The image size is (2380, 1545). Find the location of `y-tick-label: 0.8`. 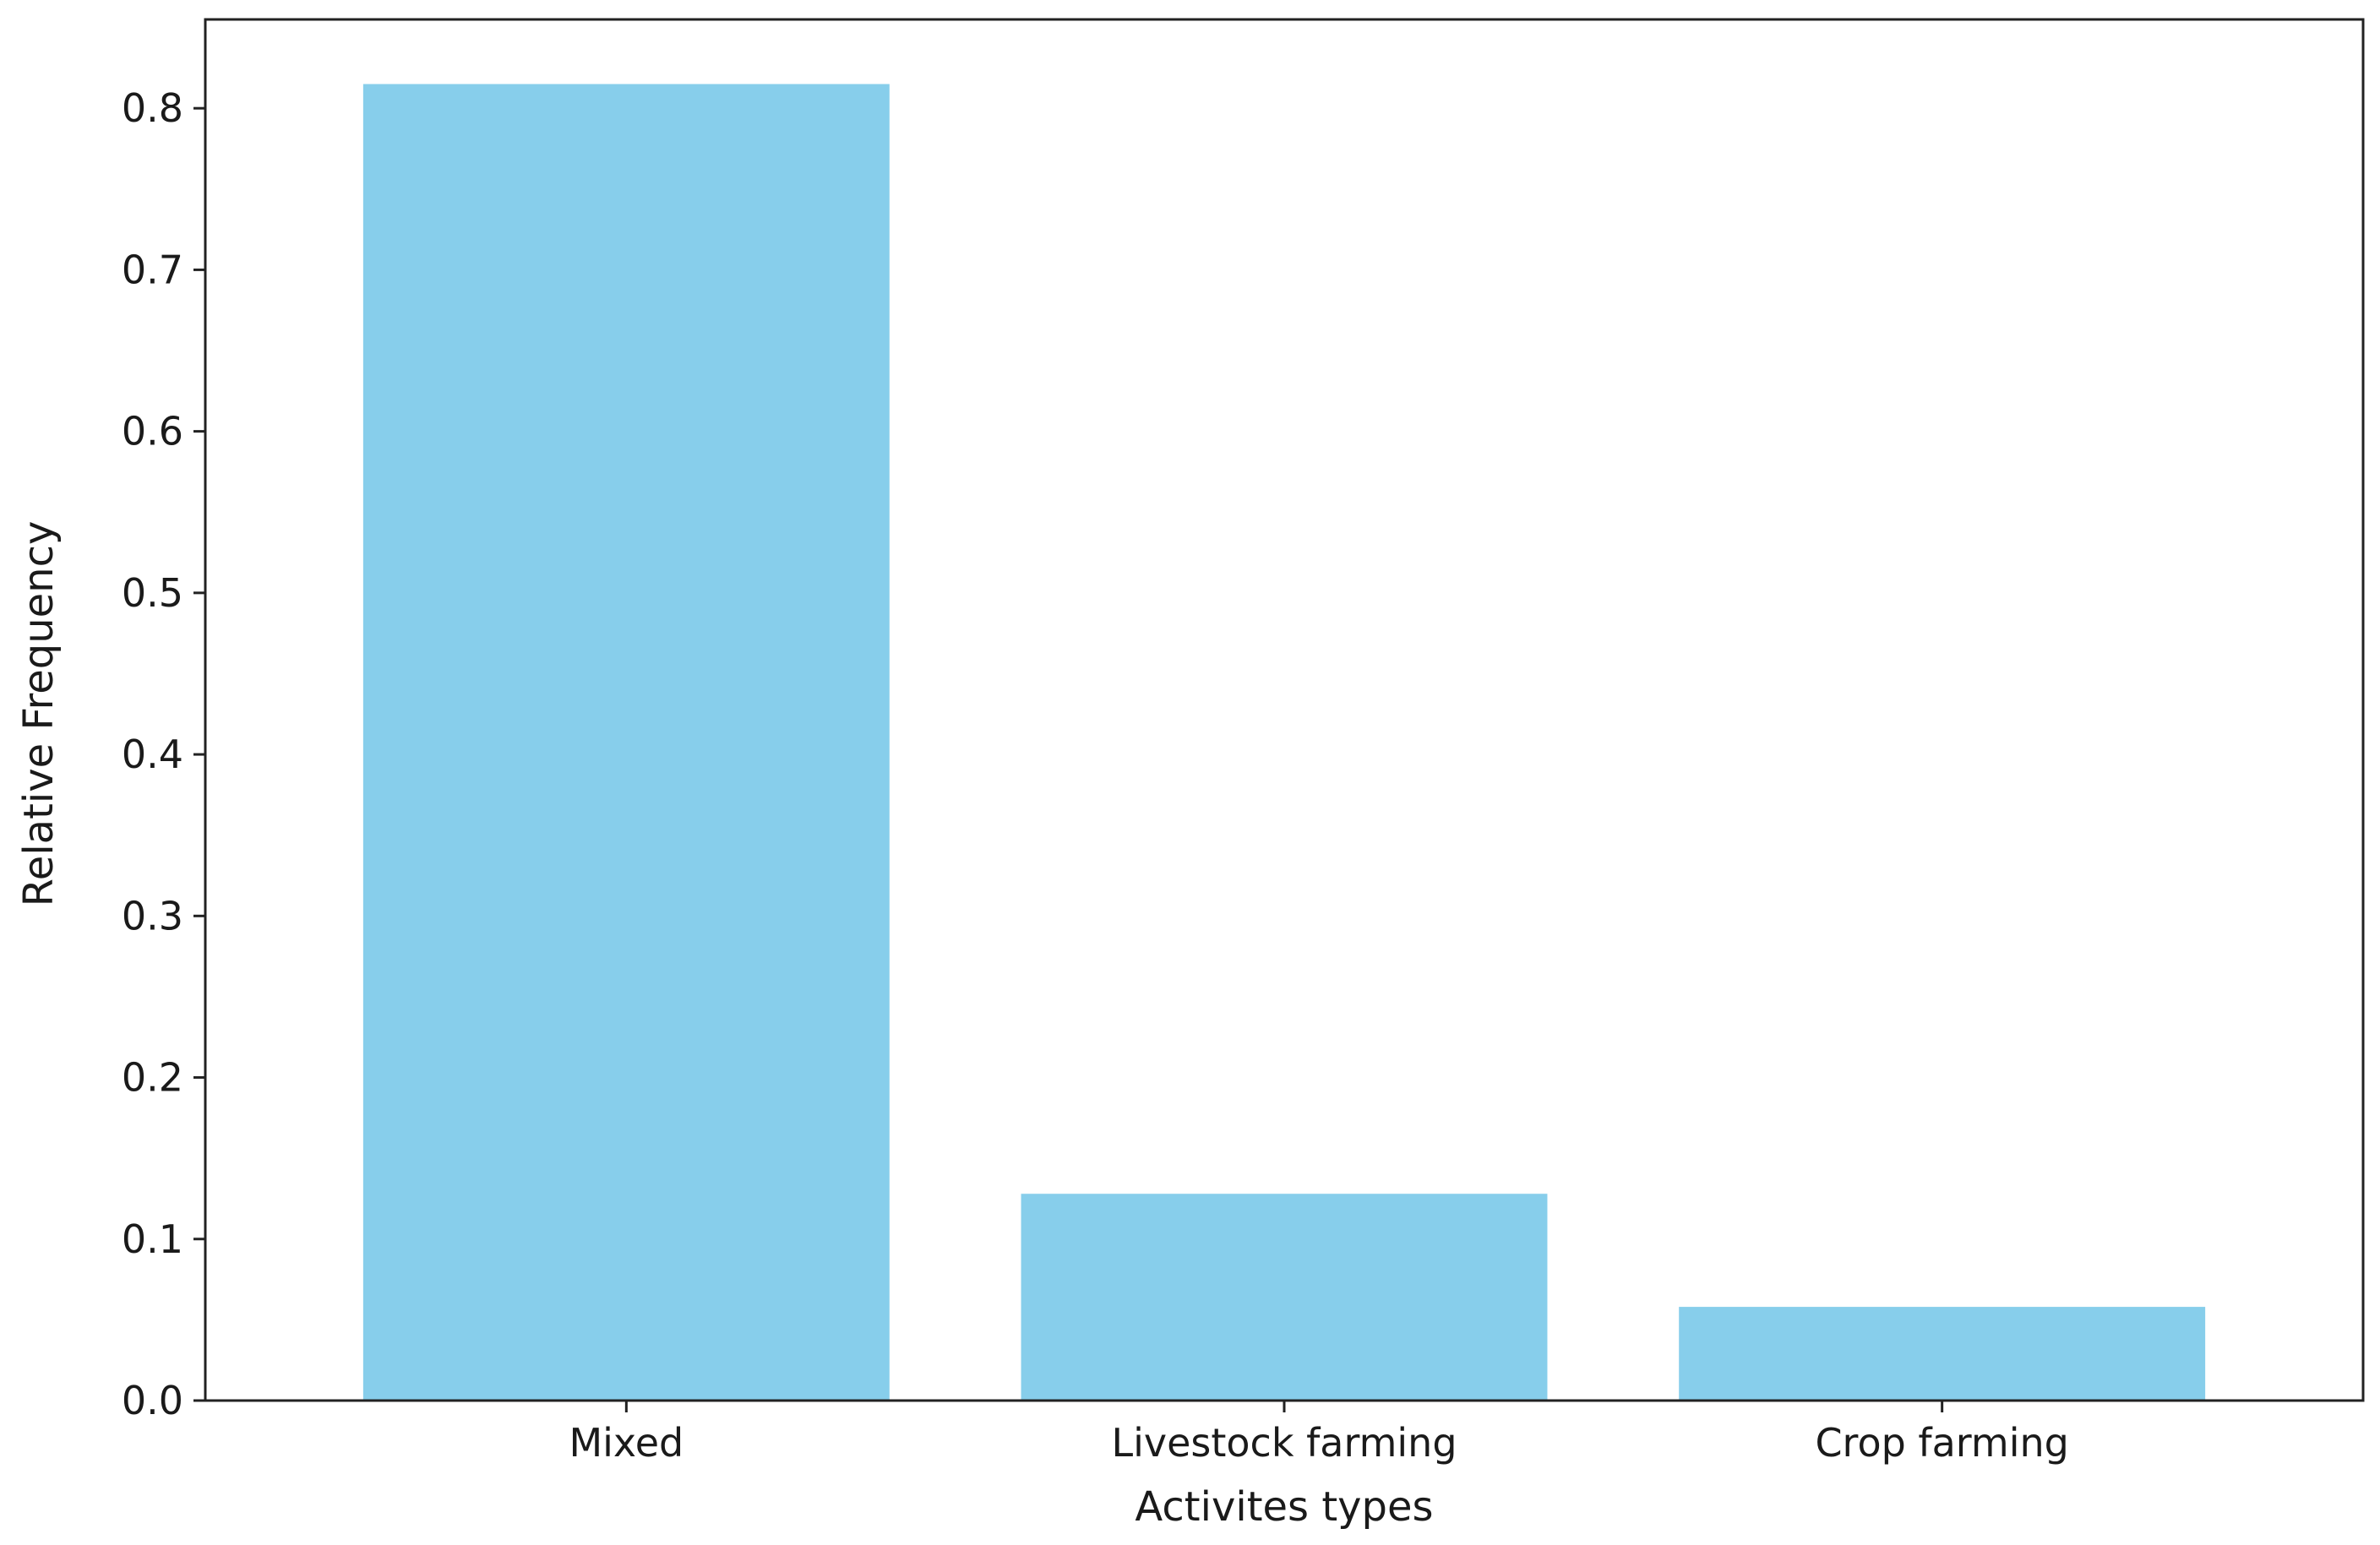

y-tick-label: 0.8 is located at coordinates (152, 108).